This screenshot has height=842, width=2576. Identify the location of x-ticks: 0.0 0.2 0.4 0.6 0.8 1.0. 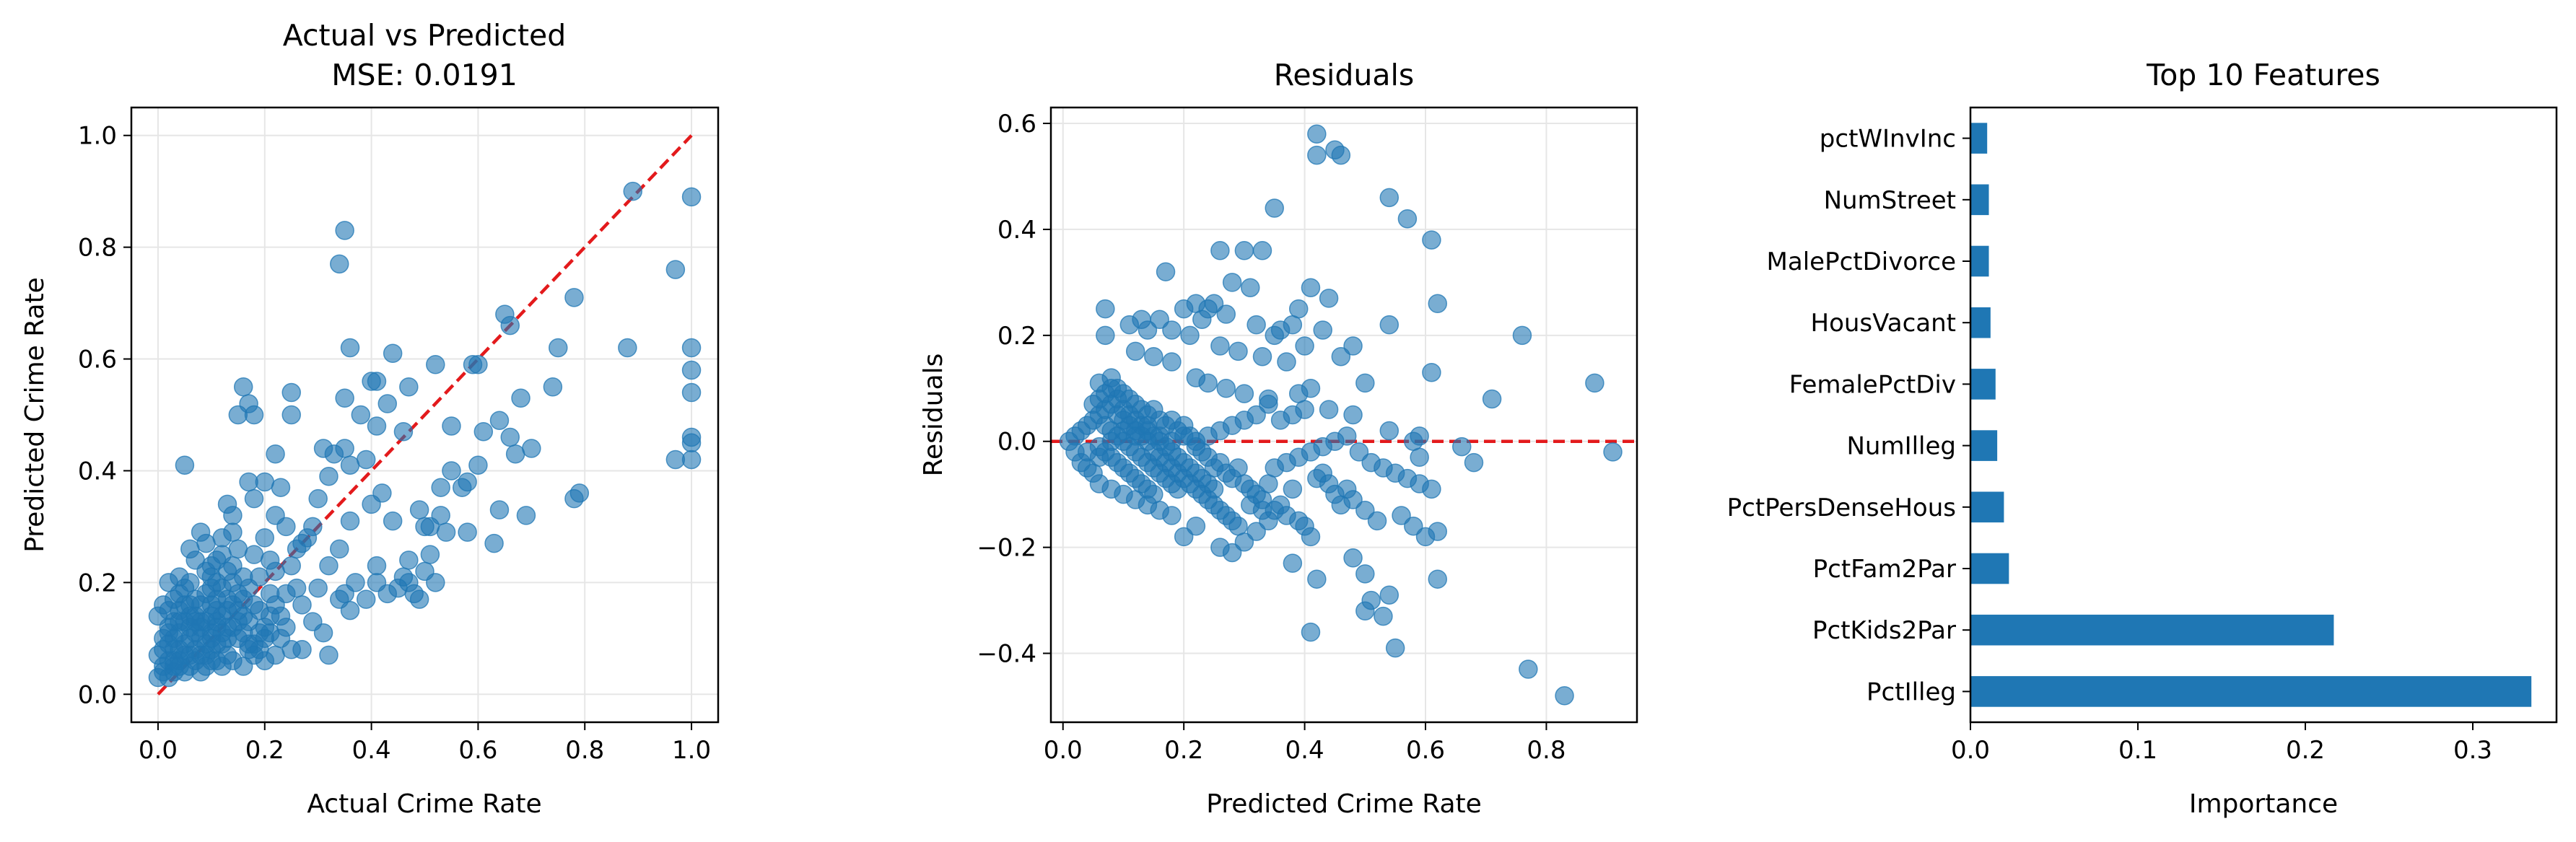
(425, 744).